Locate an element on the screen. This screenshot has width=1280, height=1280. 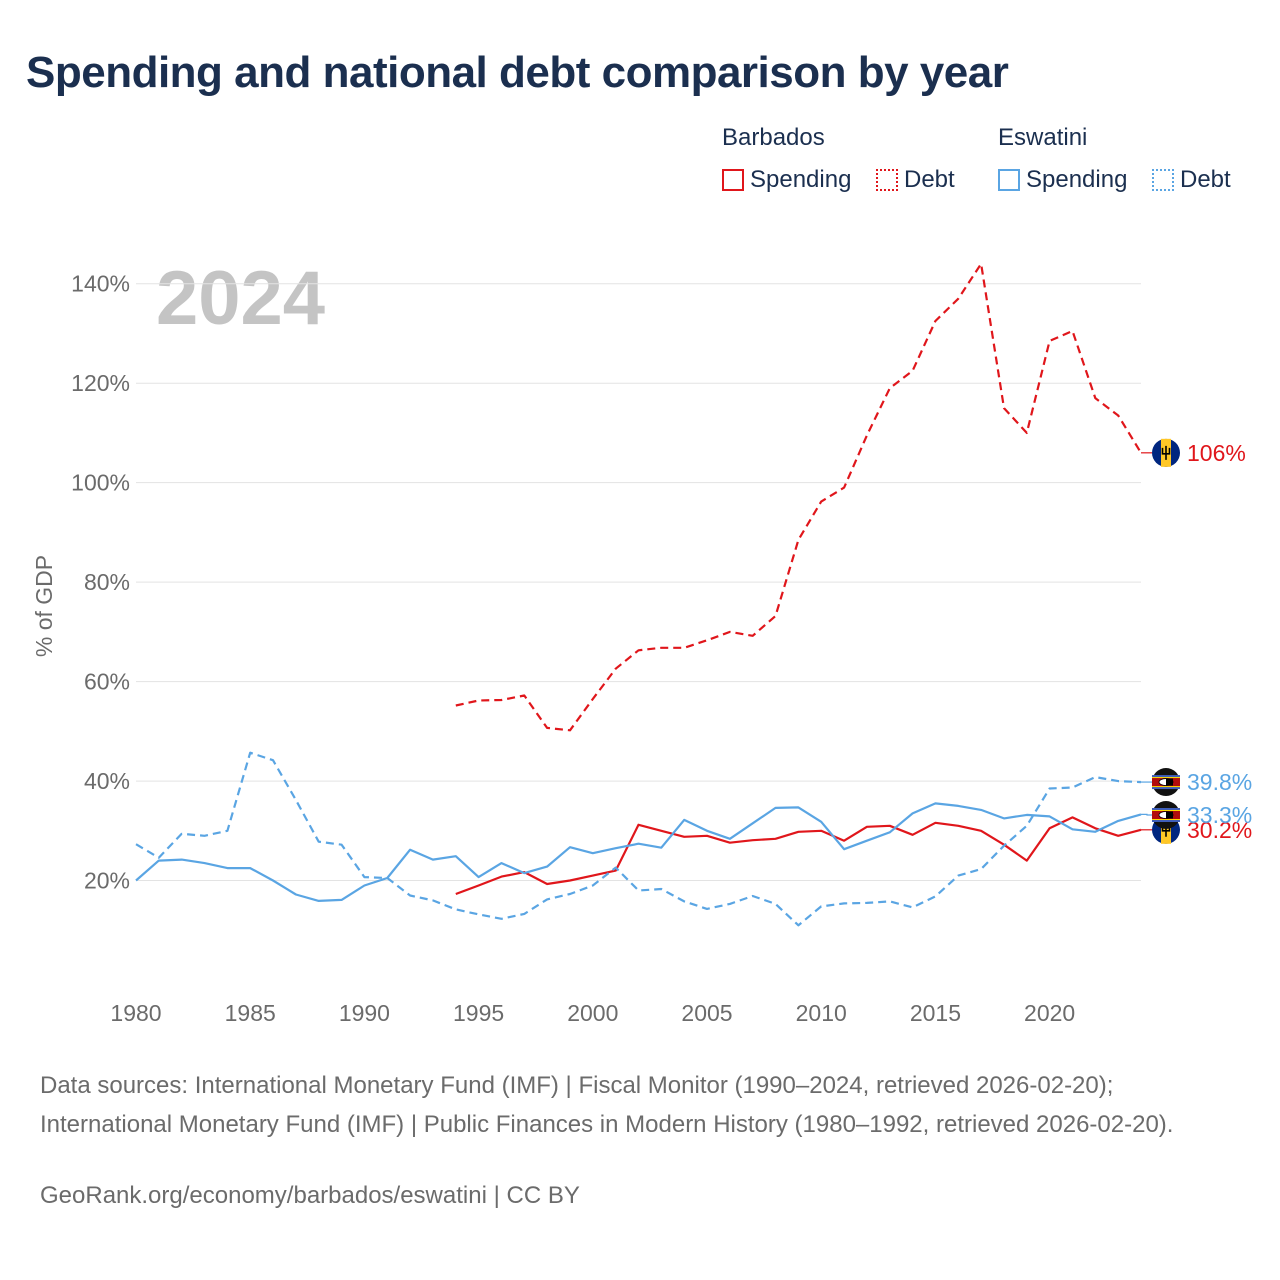
x-tick-label: 1995 is located at coordinates (478, 1013).